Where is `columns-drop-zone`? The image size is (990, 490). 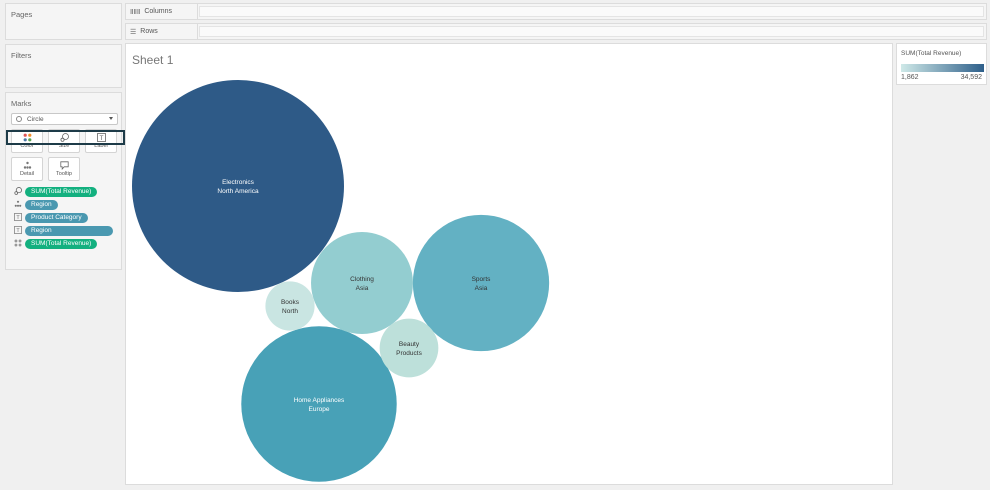
columns-drop-zone is located at coordinates (591, 11).